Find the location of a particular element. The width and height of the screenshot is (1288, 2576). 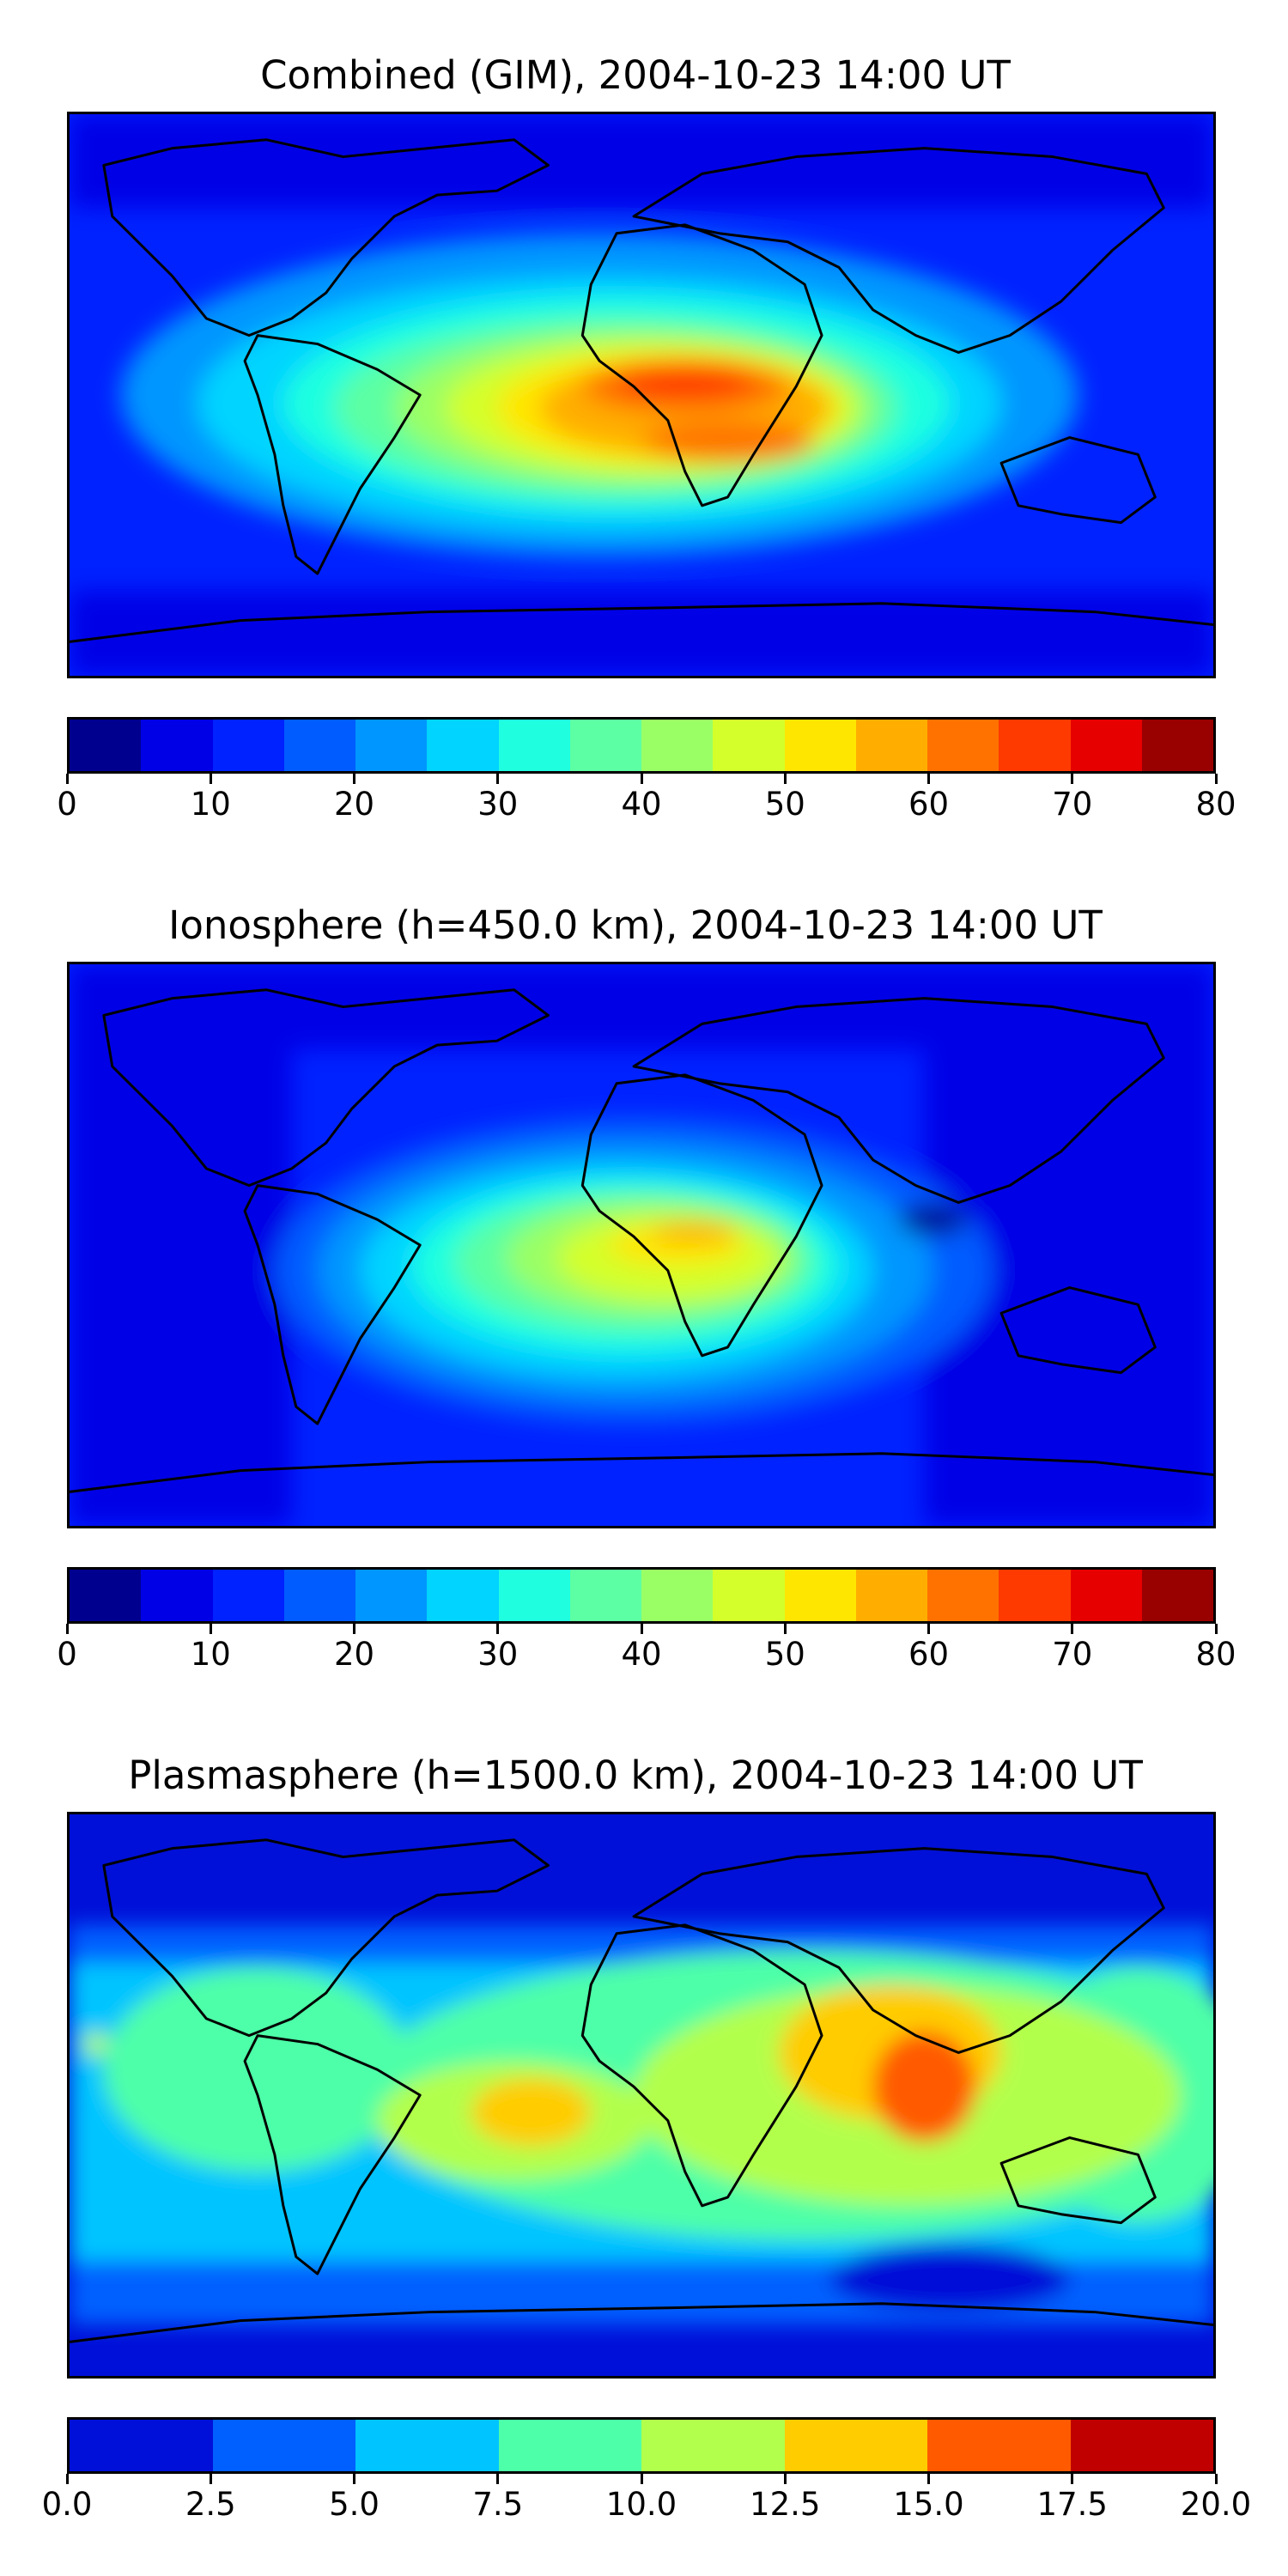

tick-label: 7.5 is located at coordinates (498, 2504).